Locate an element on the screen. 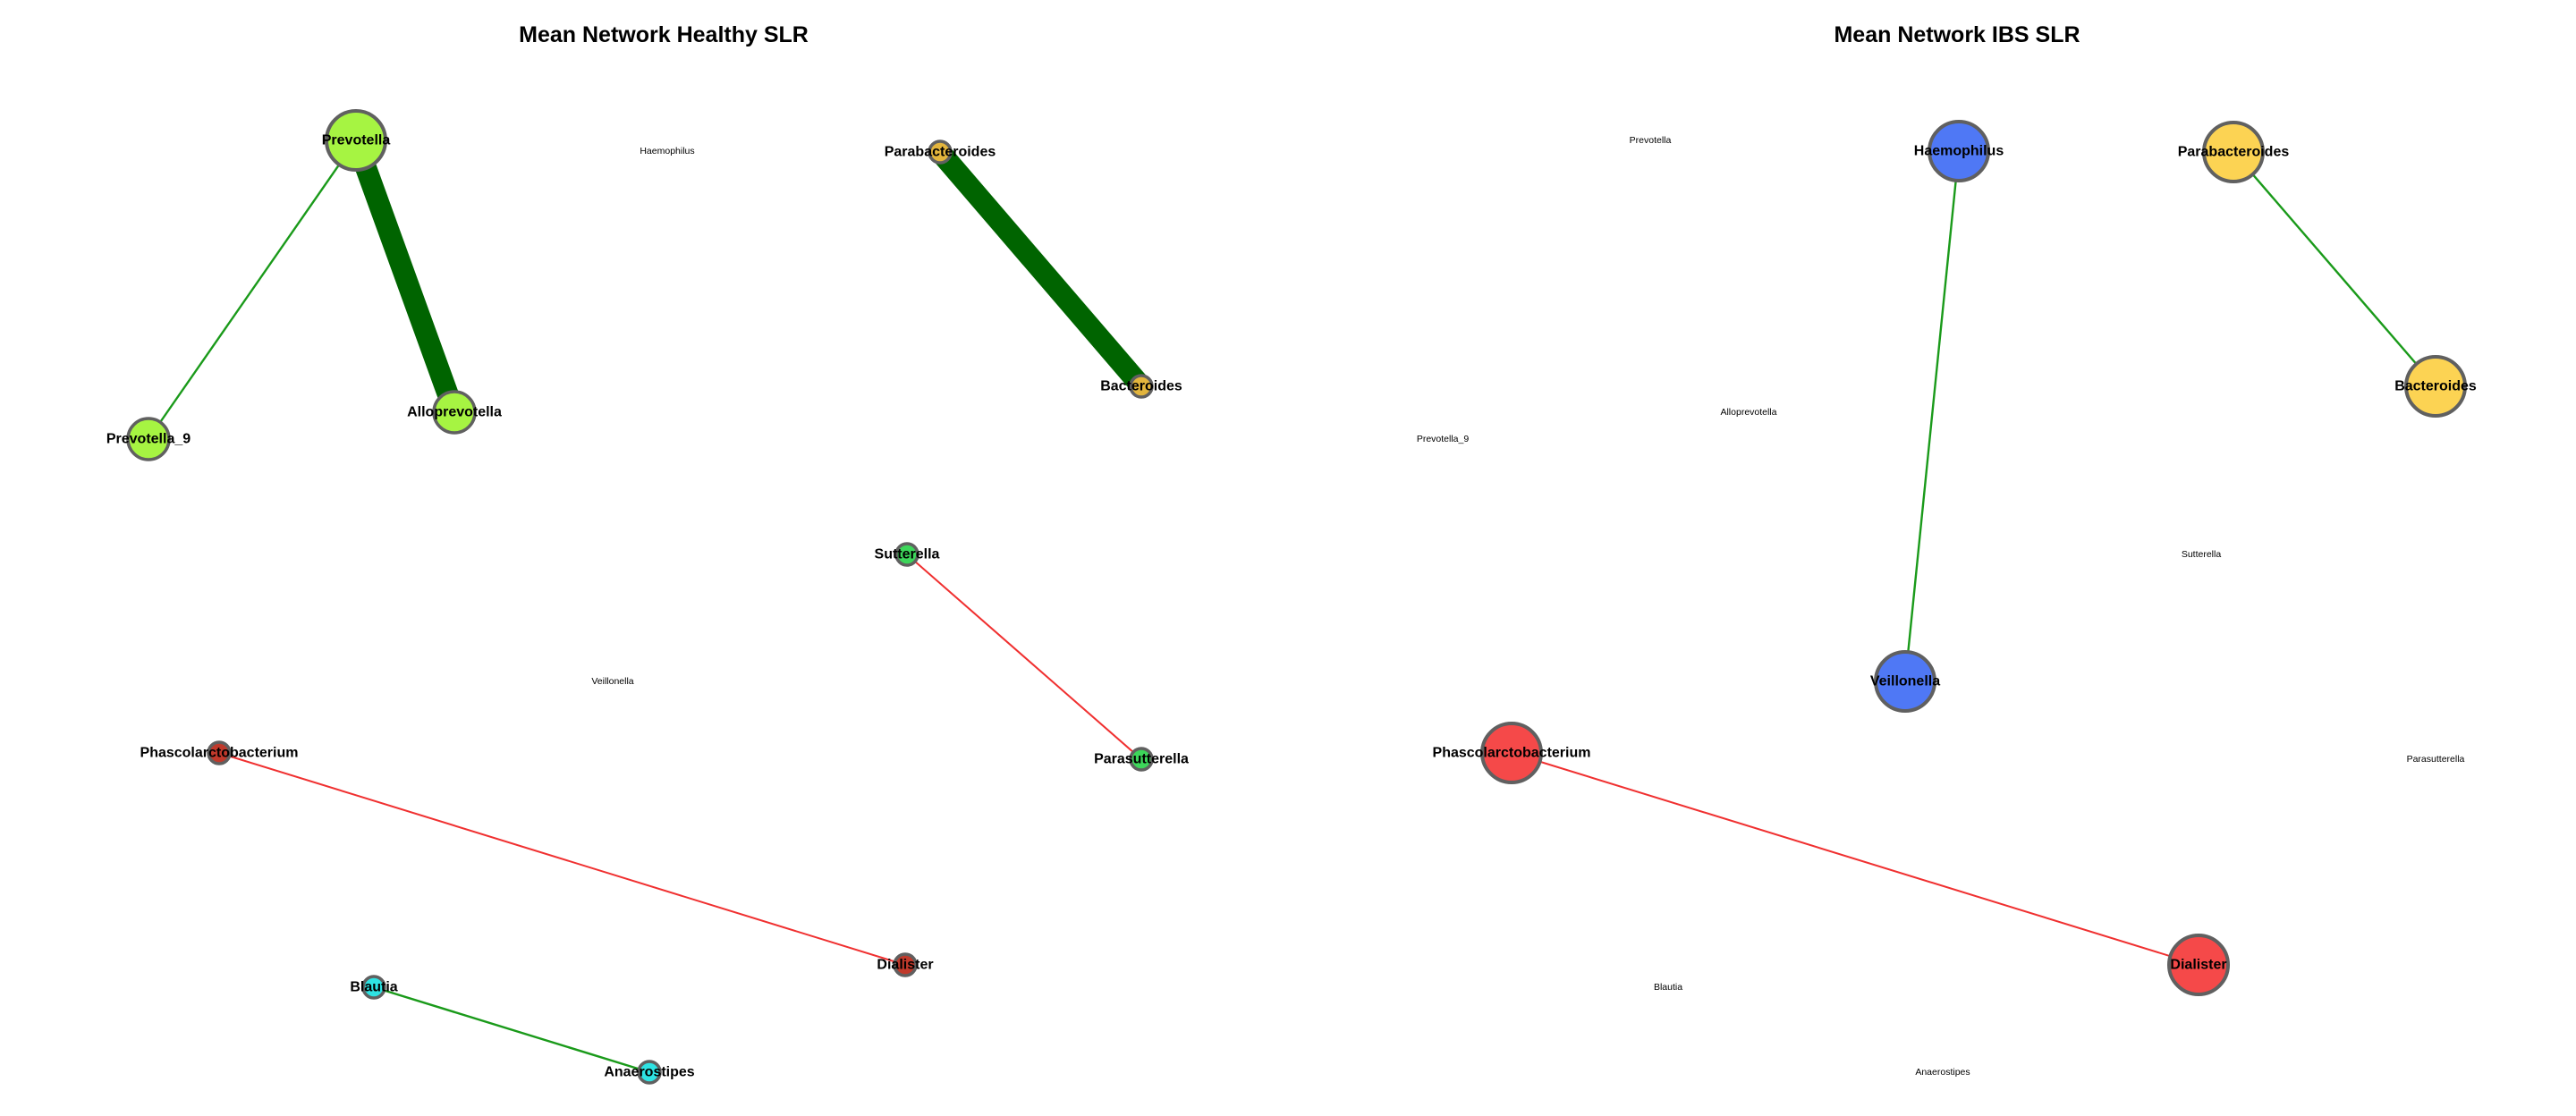 This screenshot has width=2576, height=1116. healthy-node-parabacteroides is located at coordinates (940, 152).